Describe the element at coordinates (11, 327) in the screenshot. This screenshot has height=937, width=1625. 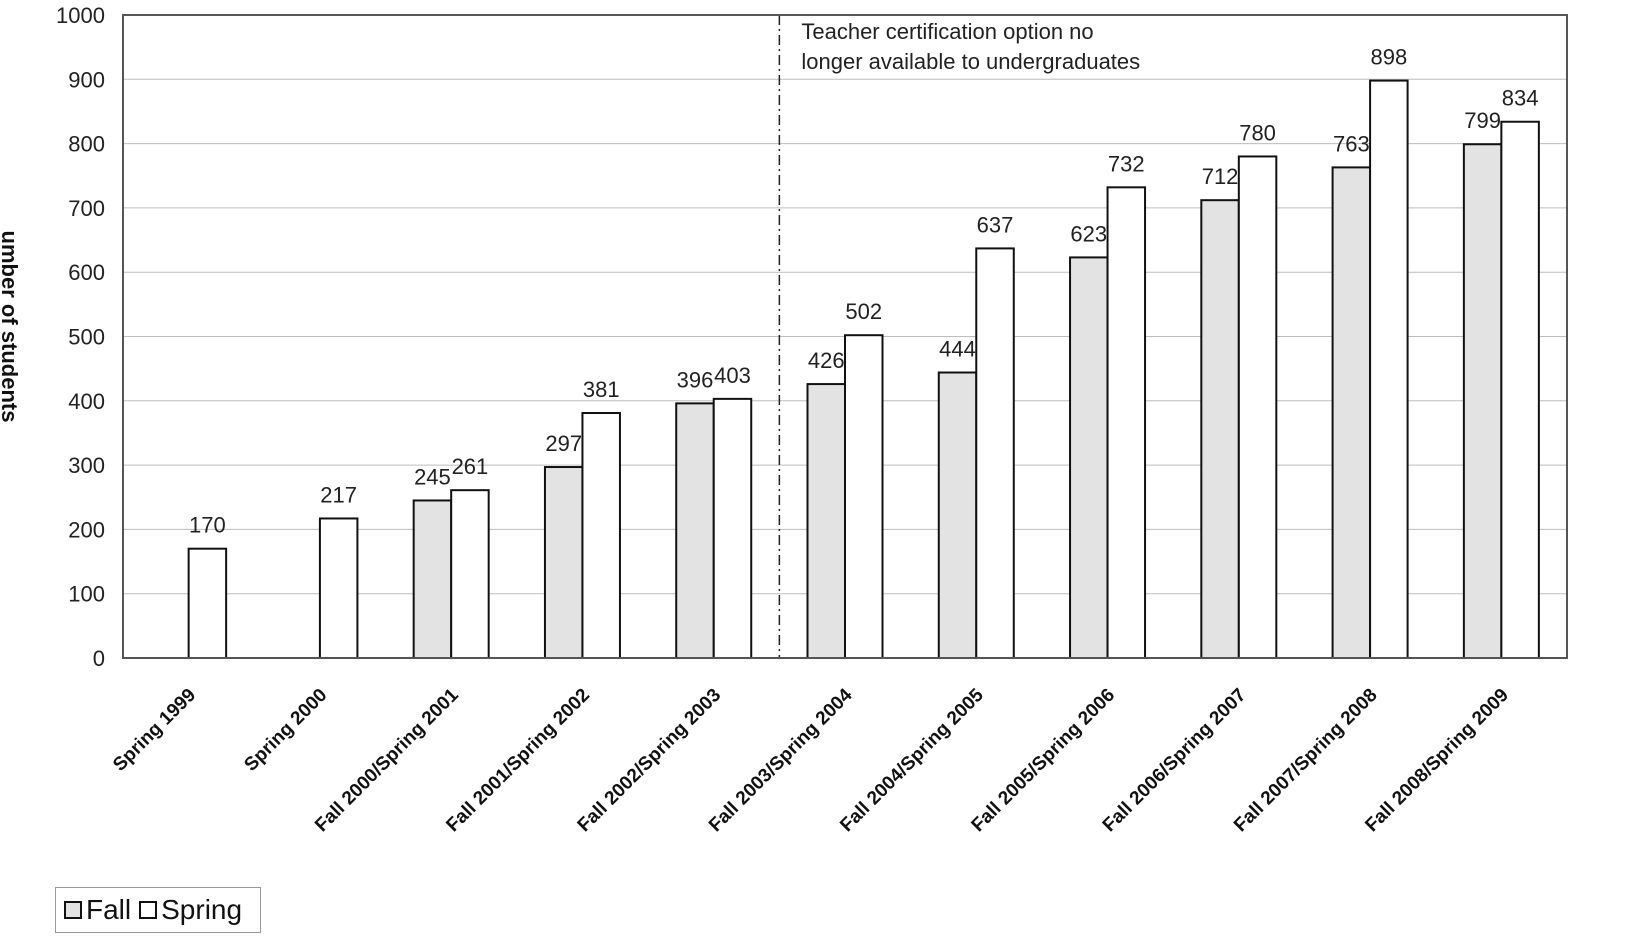
I see `y-axis-label: umber of students` at that location.